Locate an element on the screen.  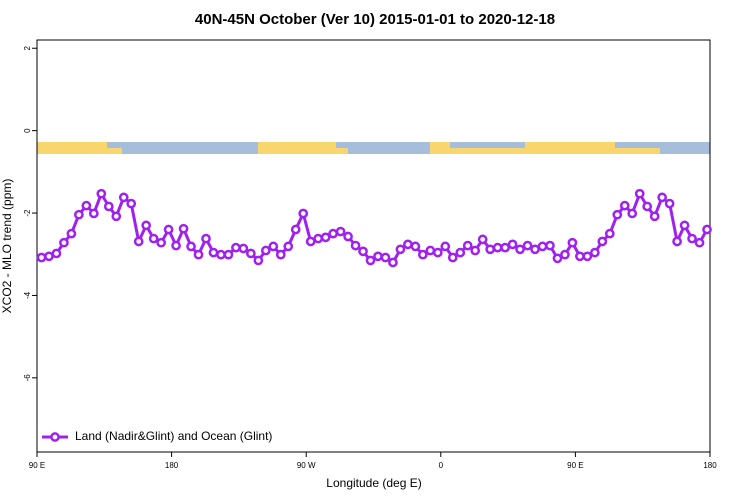
legend-label: Land (Nadir&Glint) and Ocean (Glint) is located at coordinates (173, 436).